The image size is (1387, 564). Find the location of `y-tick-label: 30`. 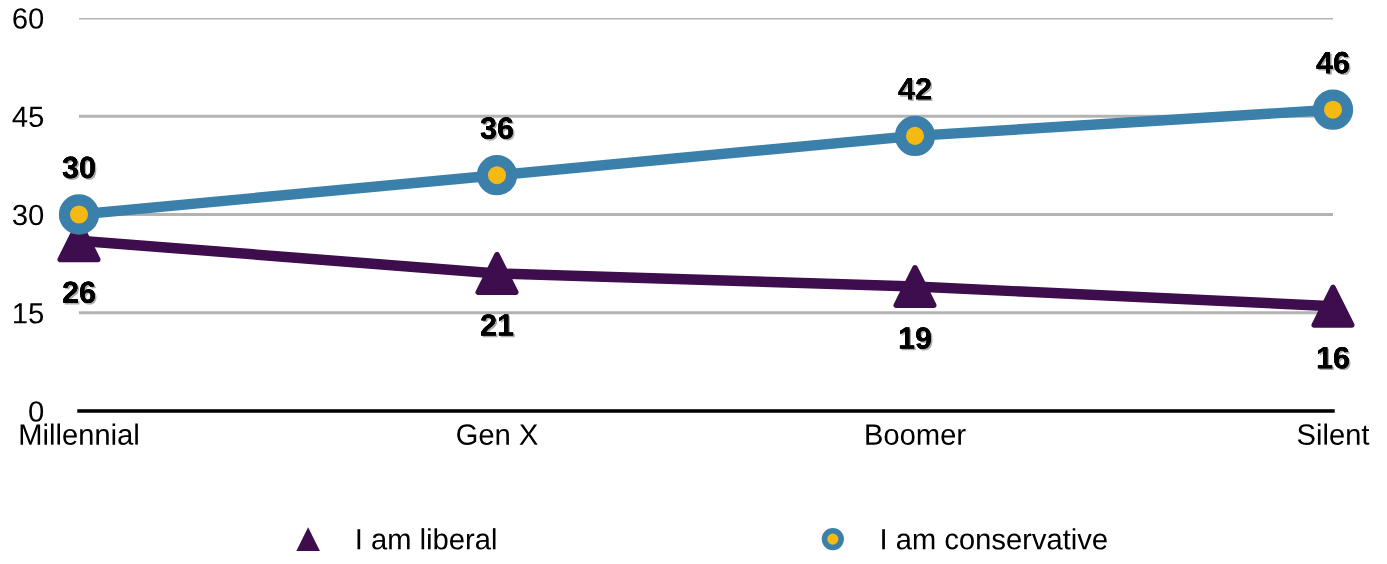

y-tick-label: 30 is located at coordinates (28, 215).